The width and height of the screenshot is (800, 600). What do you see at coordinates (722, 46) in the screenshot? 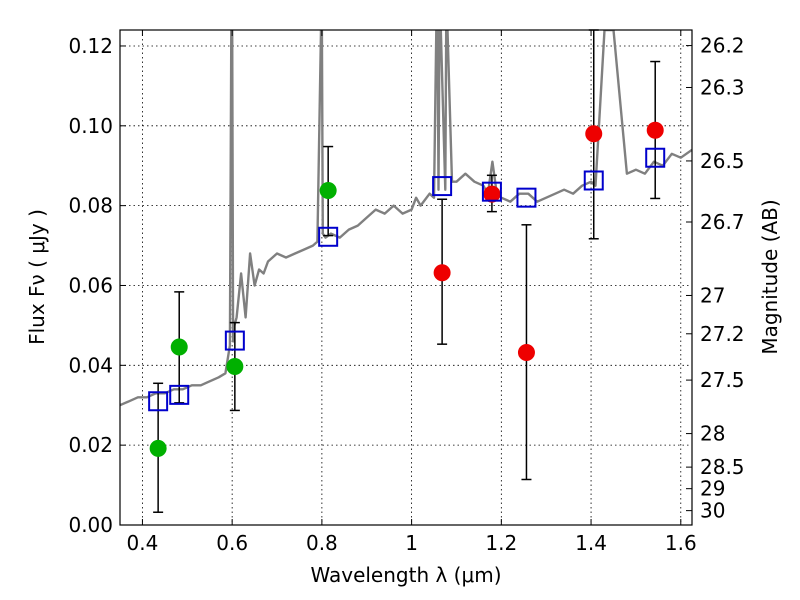
I see `right-tick-label: 26.2` at bounding box center [722, 46].